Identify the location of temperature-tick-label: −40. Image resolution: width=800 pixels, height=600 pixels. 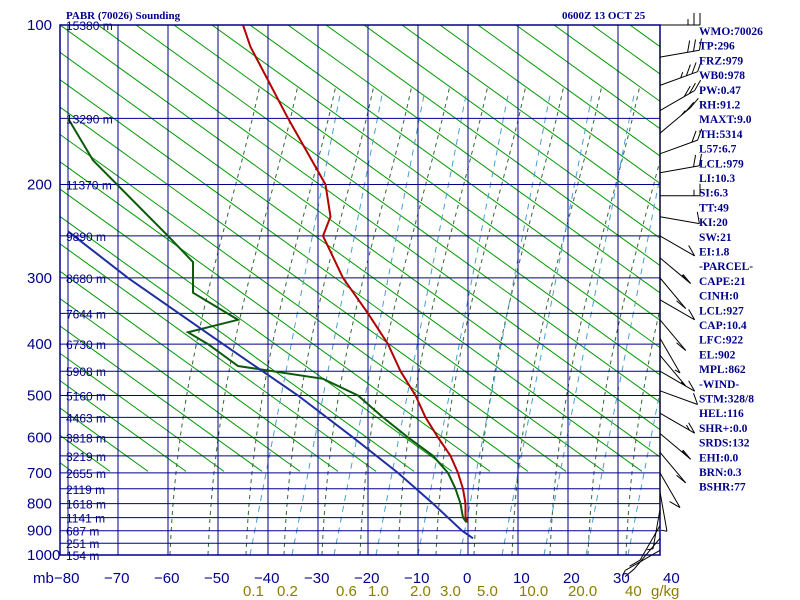
(266, 578).